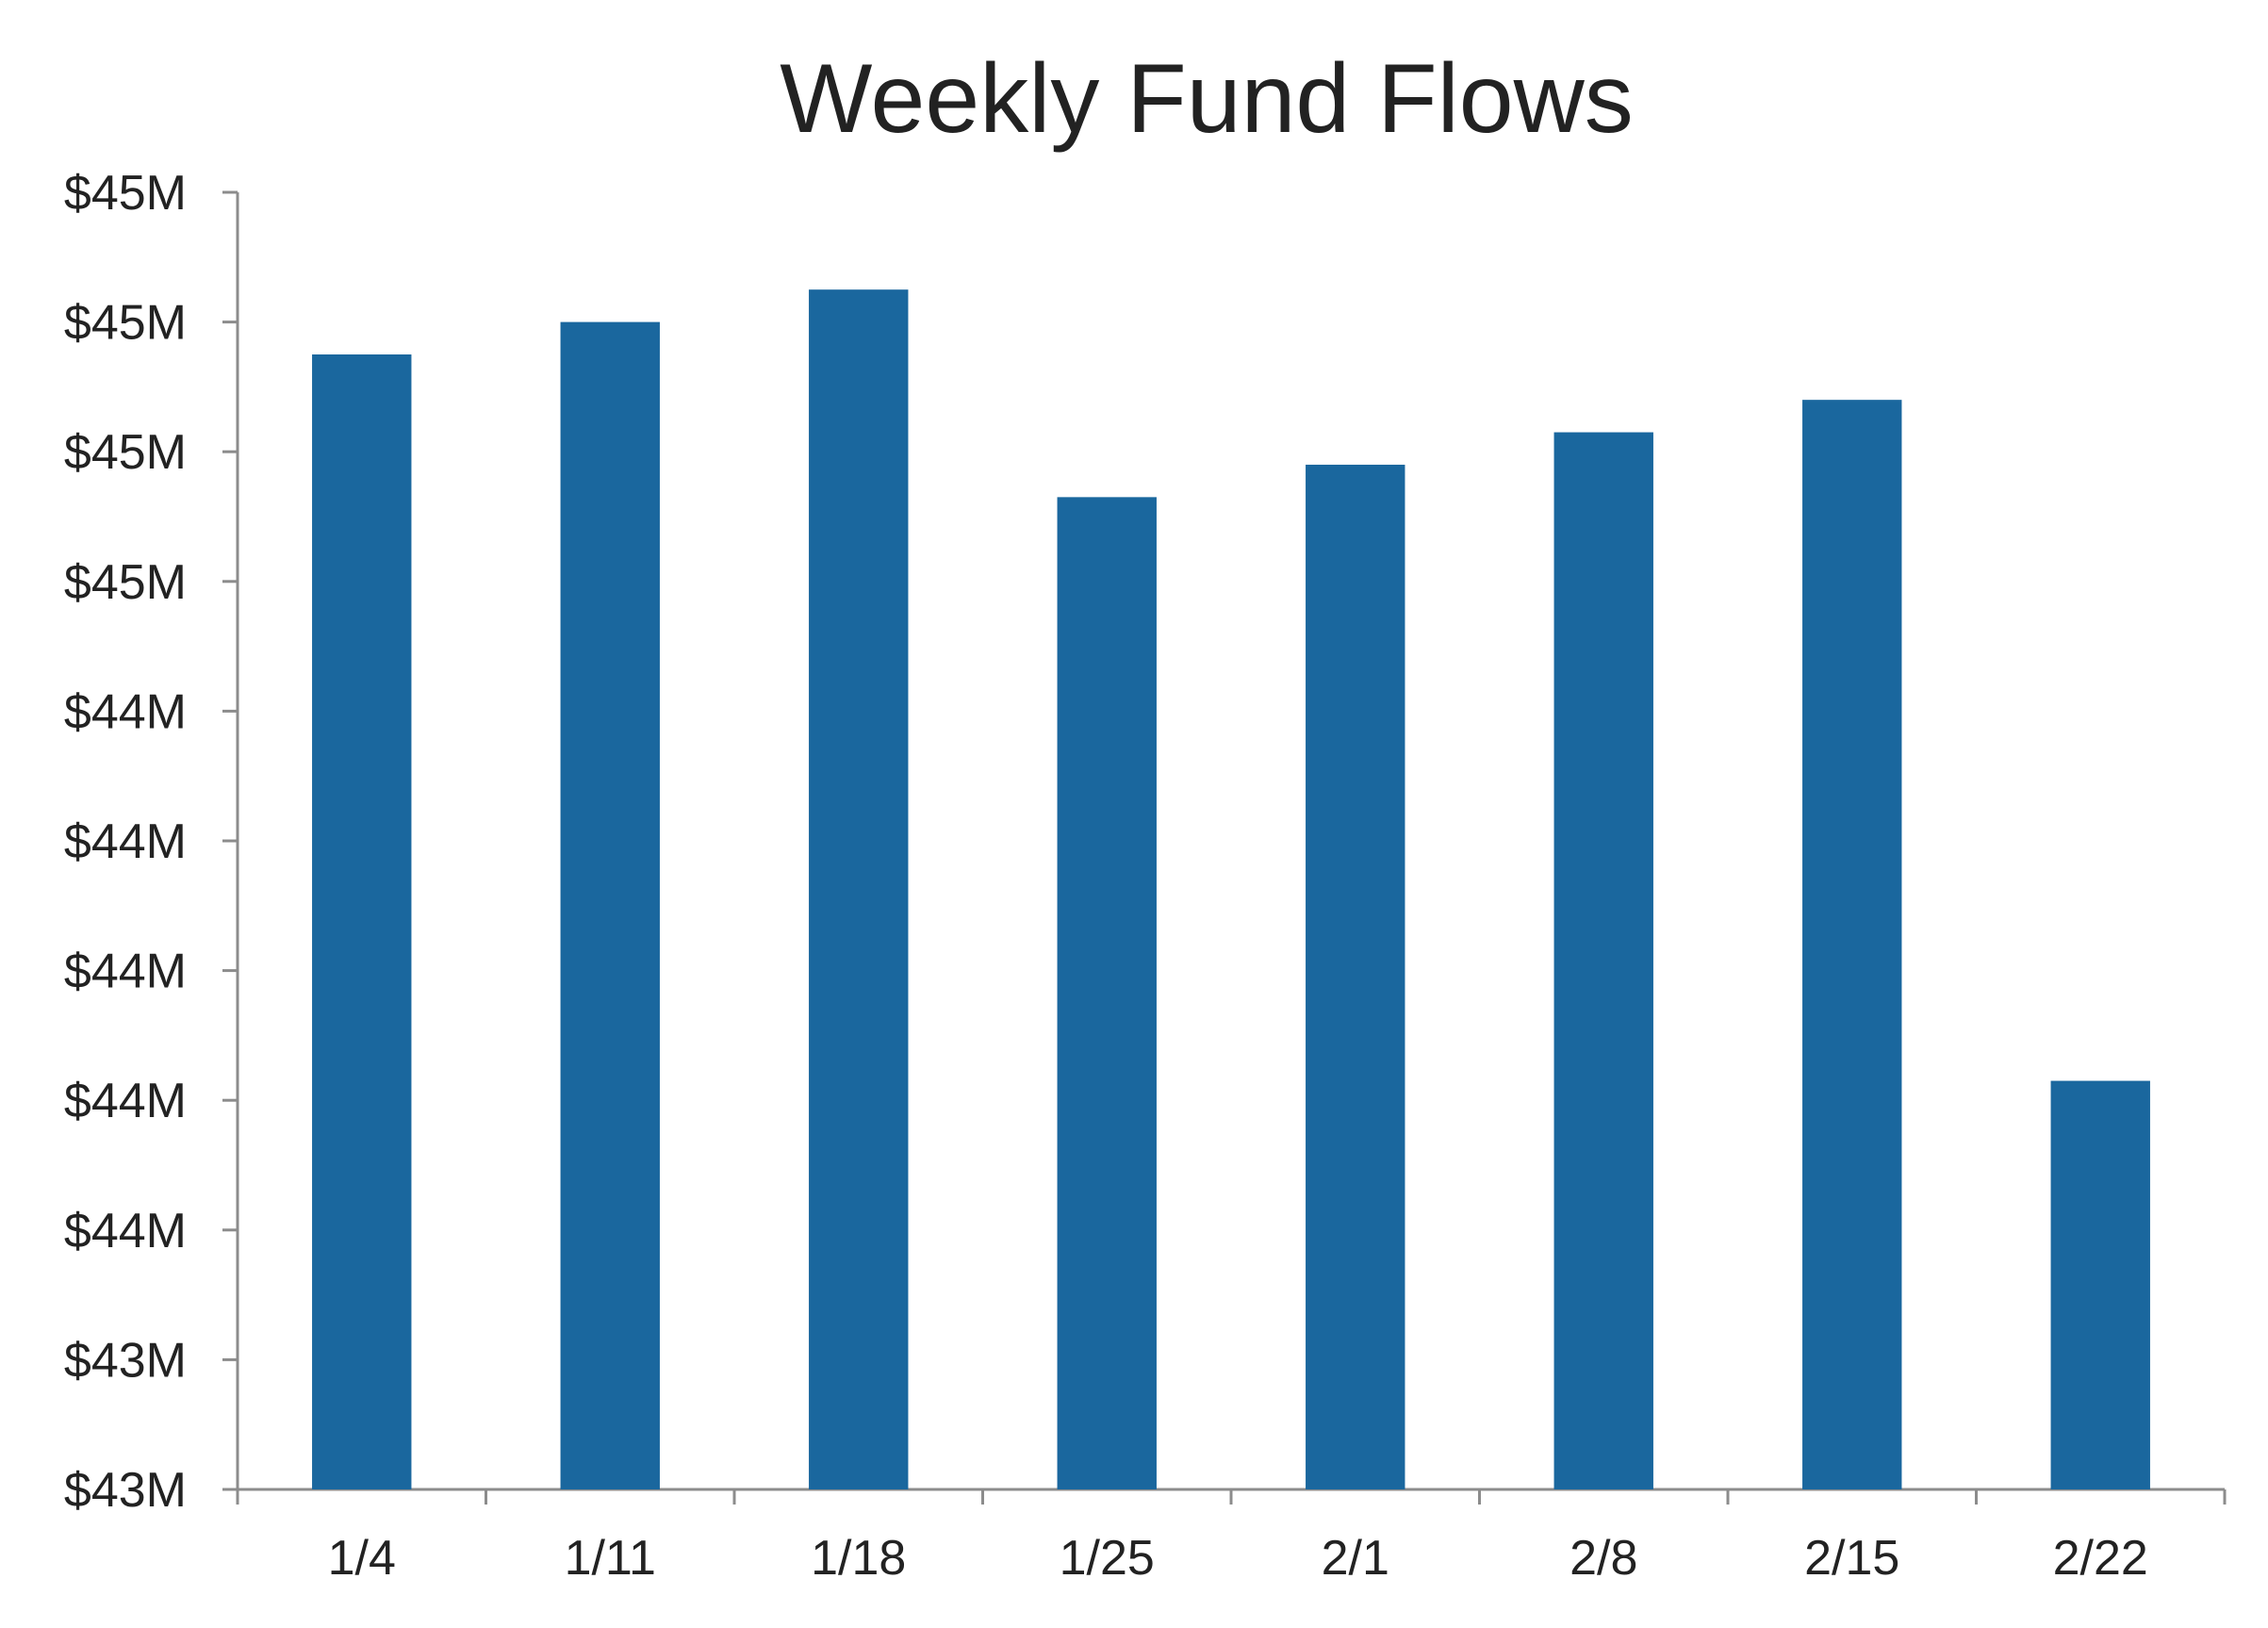 This screenshot has height=1628, width=2268. Describe the element at coordinates (362, 1558) in the screenshot. I see `x-tick-label: 1/4` at that location.